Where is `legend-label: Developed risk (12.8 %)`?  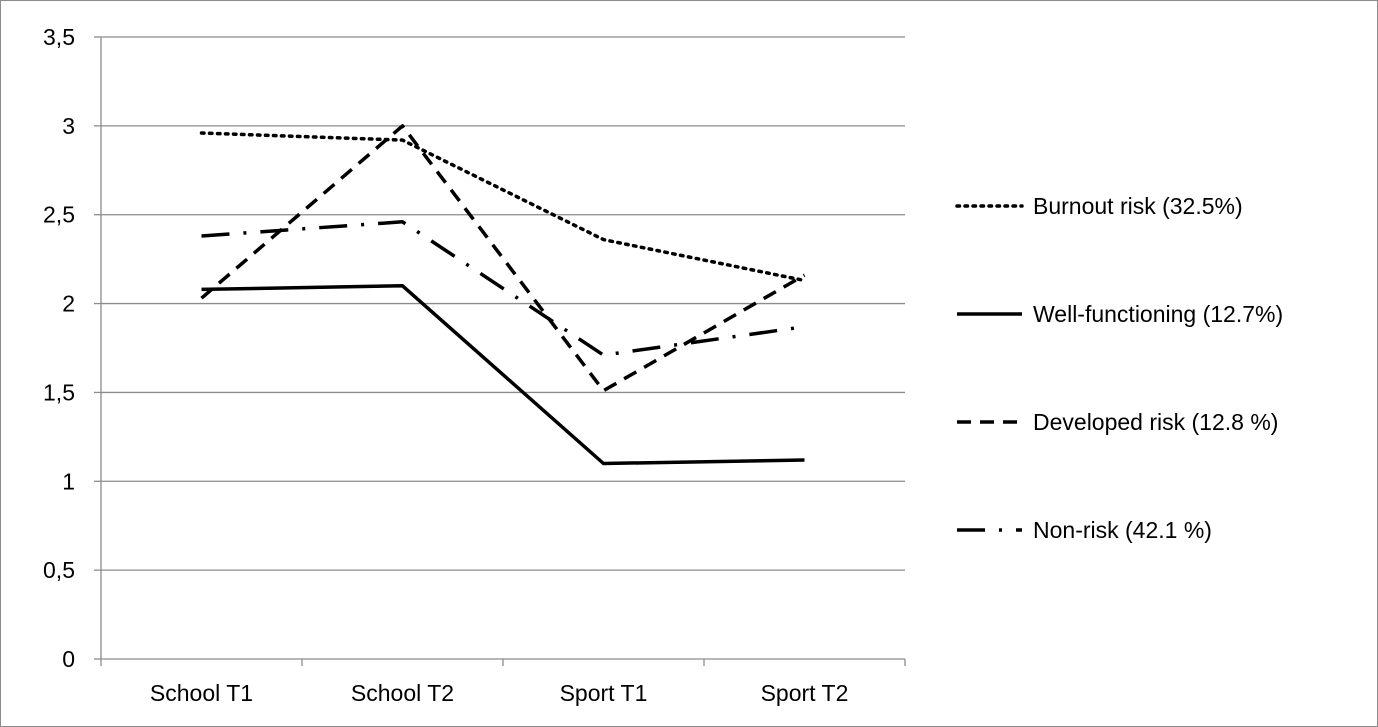 legend-label: Developed risk (12.8 %) is located at coordinates (1155, 422).